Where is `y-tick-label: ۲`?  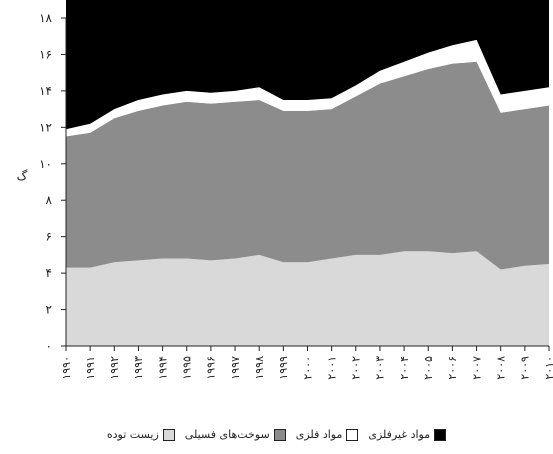 y-tick-label: ۲ is located at coordinates (49, 310).